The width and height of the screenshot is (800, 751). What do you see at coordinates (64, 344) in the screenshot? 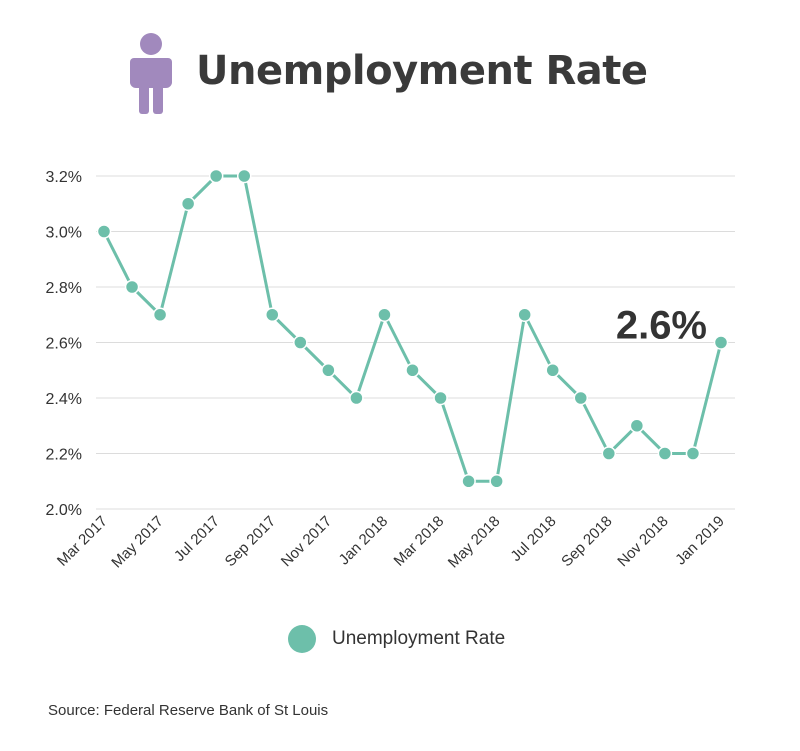
I see `y-tick-label: 2.6%` at bounding box center [64, 344].